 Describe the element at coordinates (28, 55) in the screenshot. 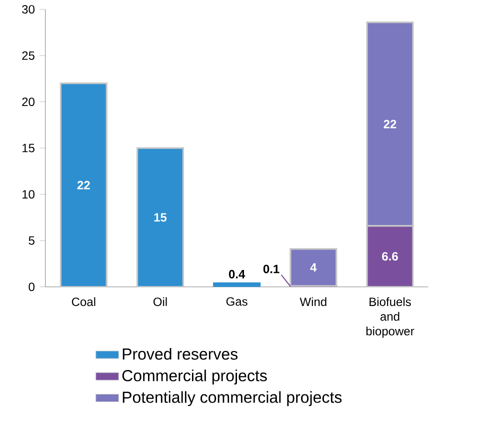

I see `y-tick-label: 25` at that location.